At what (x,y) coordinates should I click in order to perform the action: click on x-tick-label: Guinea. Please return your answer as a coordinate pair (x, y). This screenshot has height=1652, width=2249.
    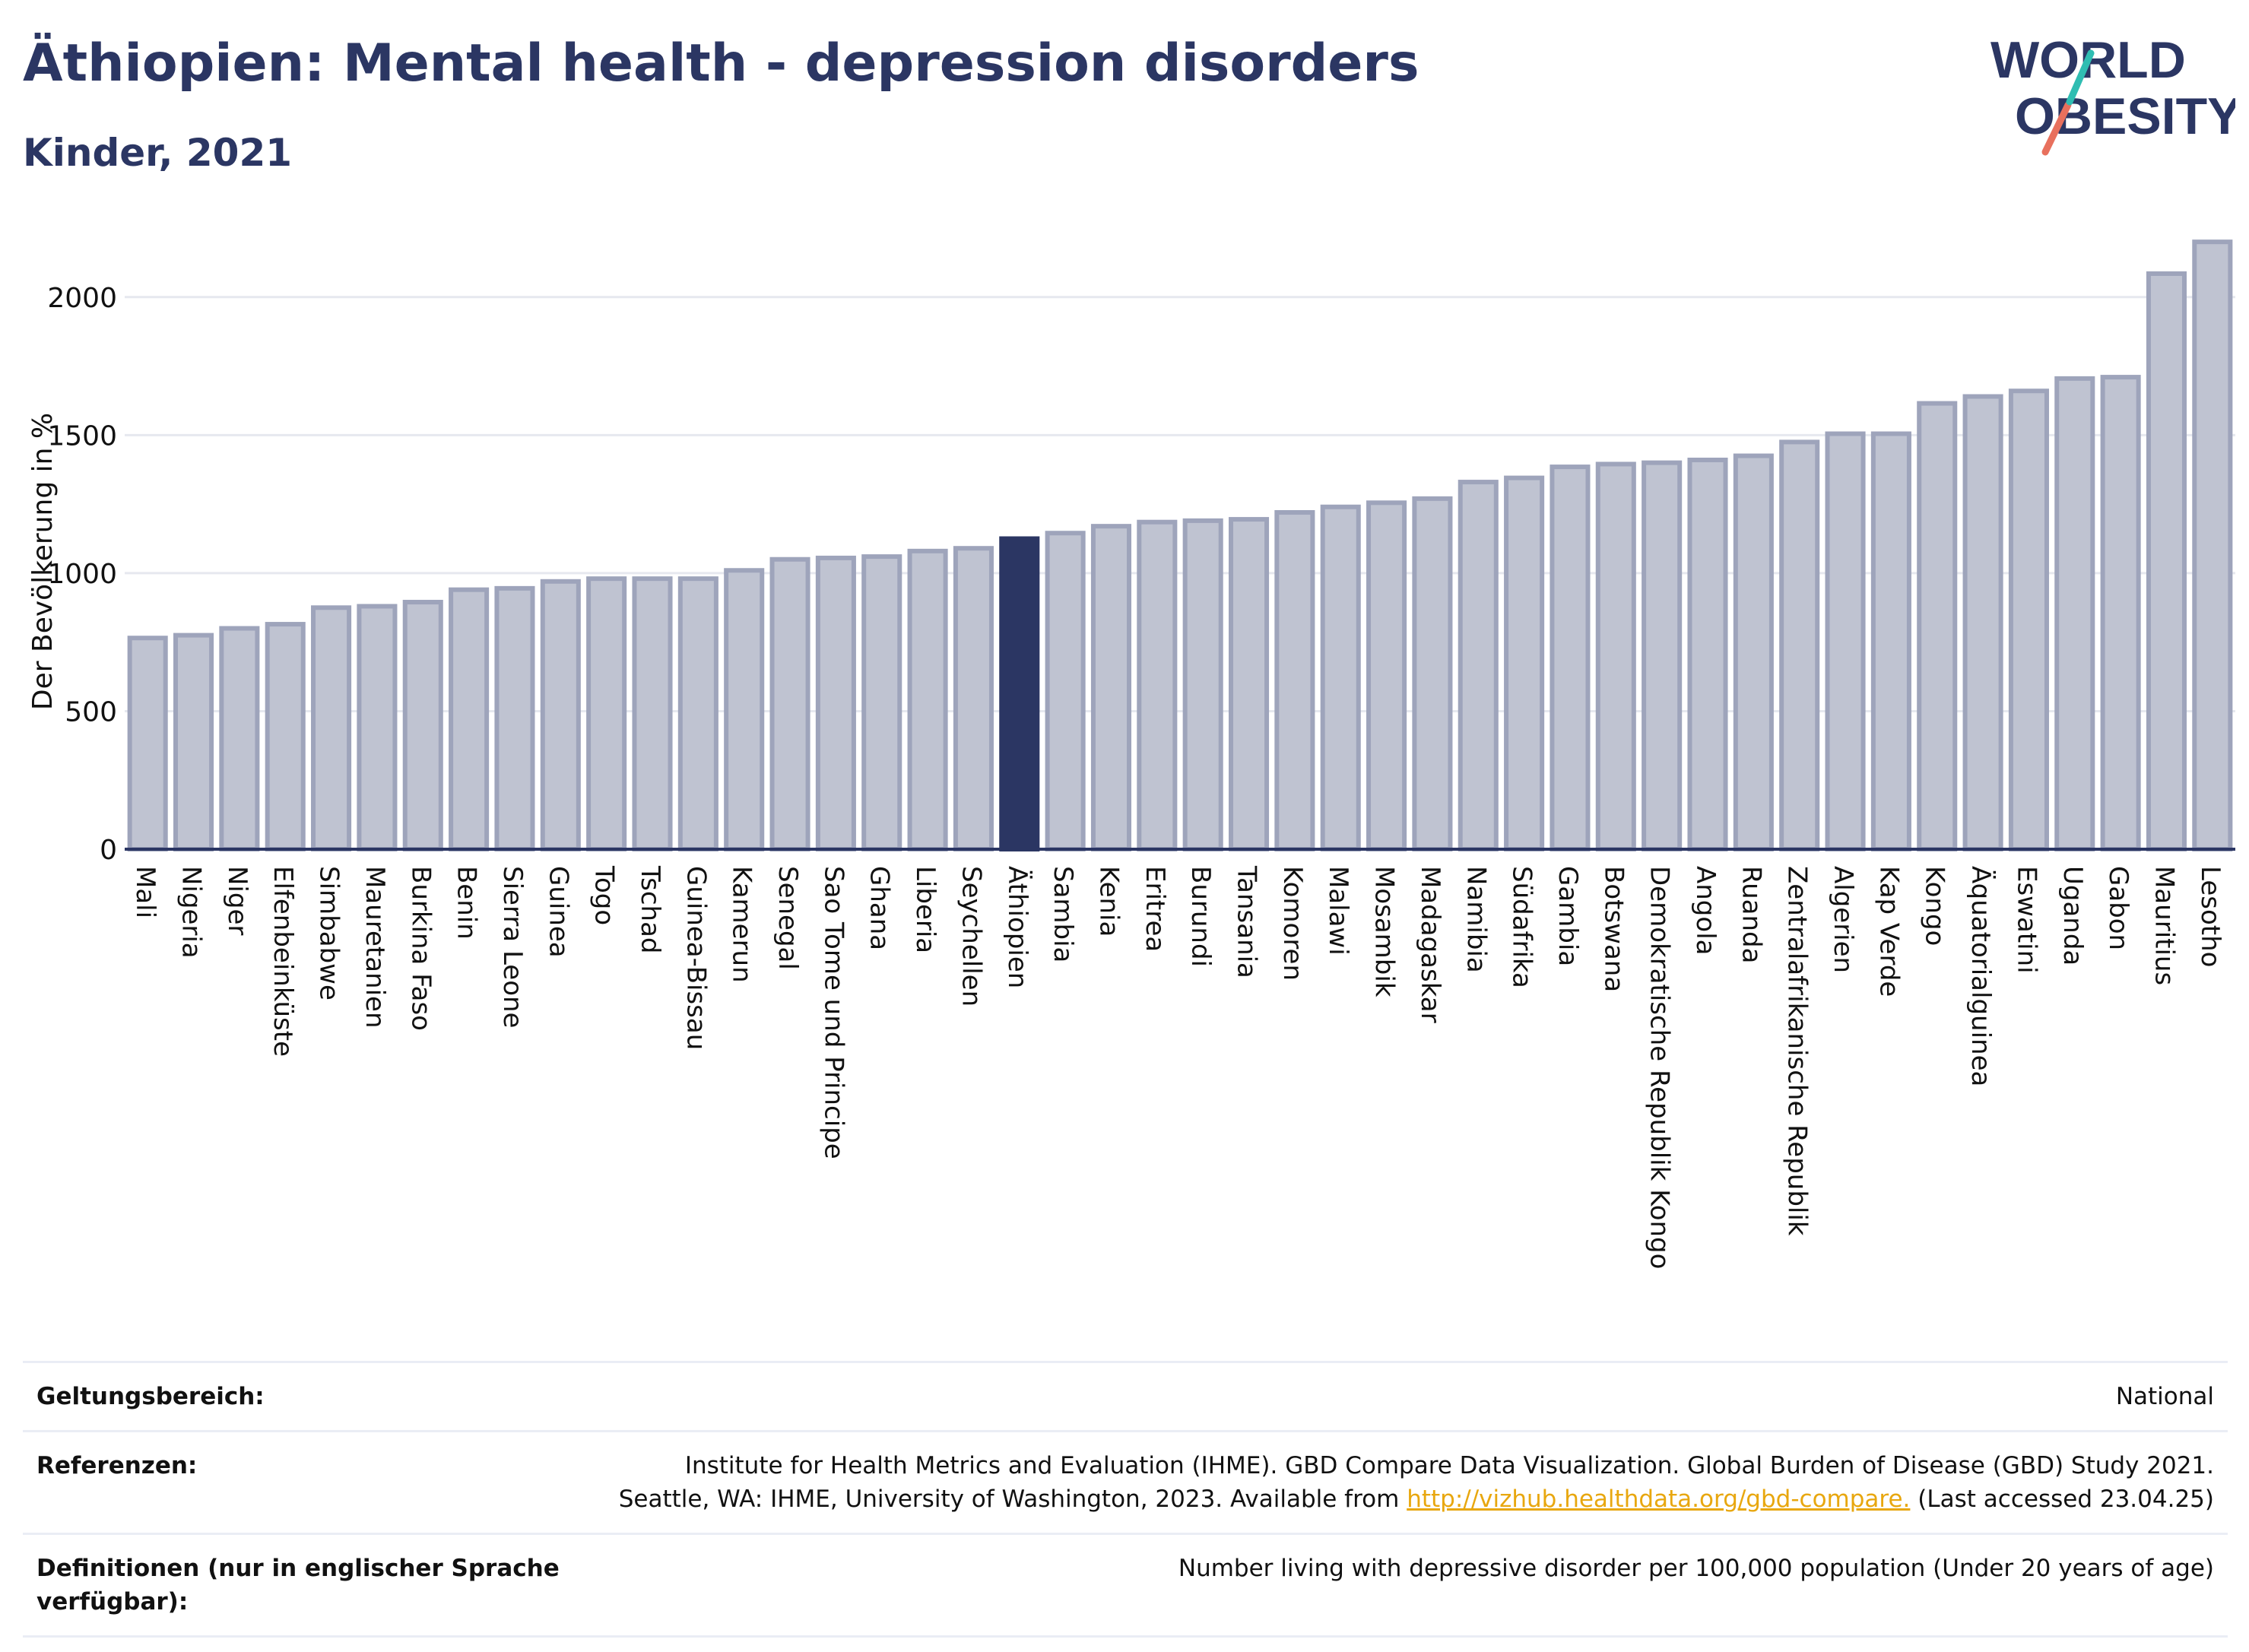
    Looking at the image, I should click on (558, 912).